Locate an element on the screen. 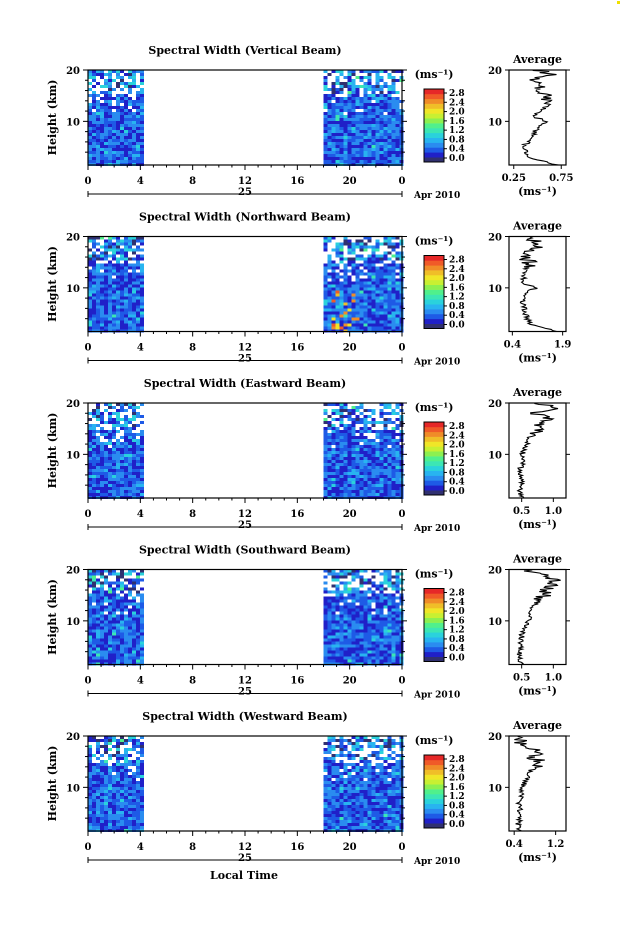 This screenshot has width=623, height=929. colorbar-tick-label: 2.0 is located at coordinates (457, 279).